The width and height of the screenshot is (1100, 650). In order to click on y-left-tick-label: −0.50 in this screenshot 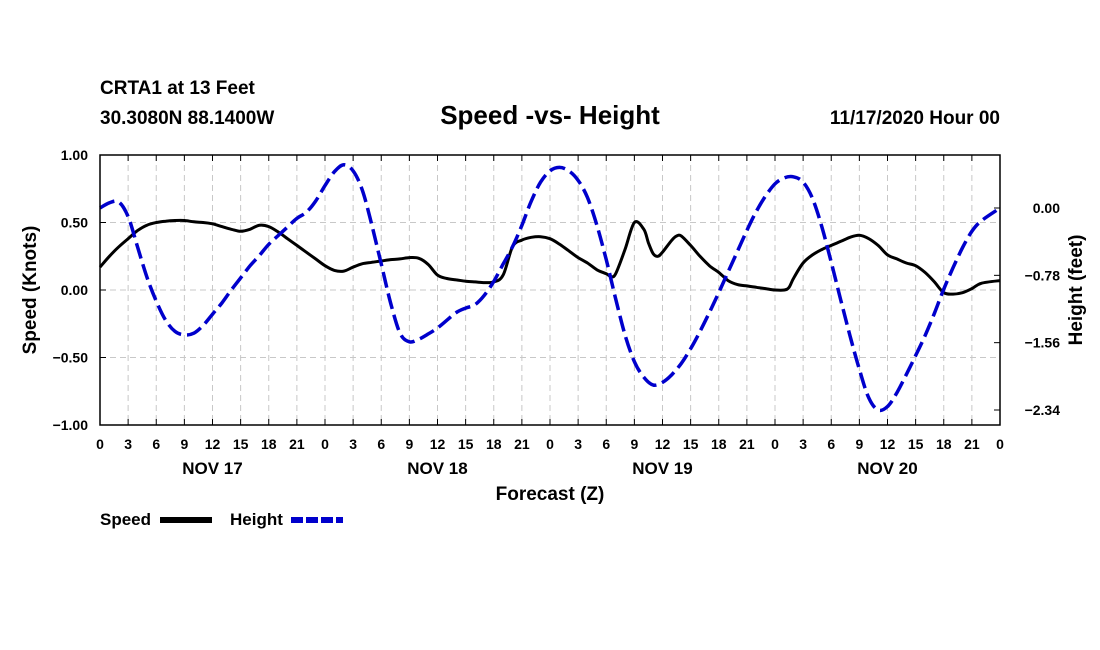, I will do `click(71, 358)`.